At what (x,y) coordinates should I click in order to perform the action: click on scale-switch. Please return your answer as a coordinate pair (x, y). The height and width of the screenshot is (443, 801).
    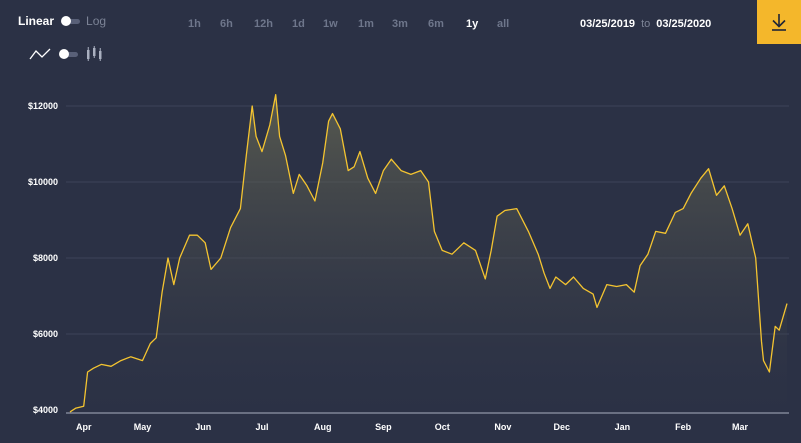
    Looking at the image, I should click on (71, 20).